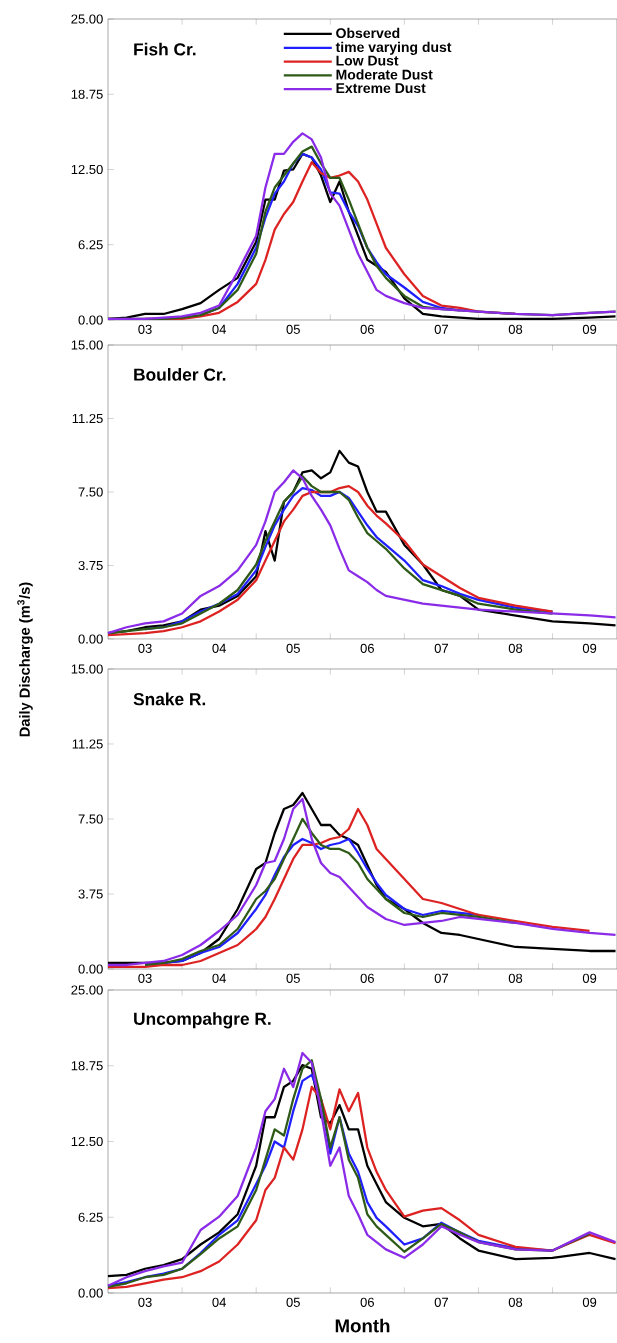 The width and height of the screenshot is (617, 1343). I want to click on legend-label: Observed, so click(368, 33).